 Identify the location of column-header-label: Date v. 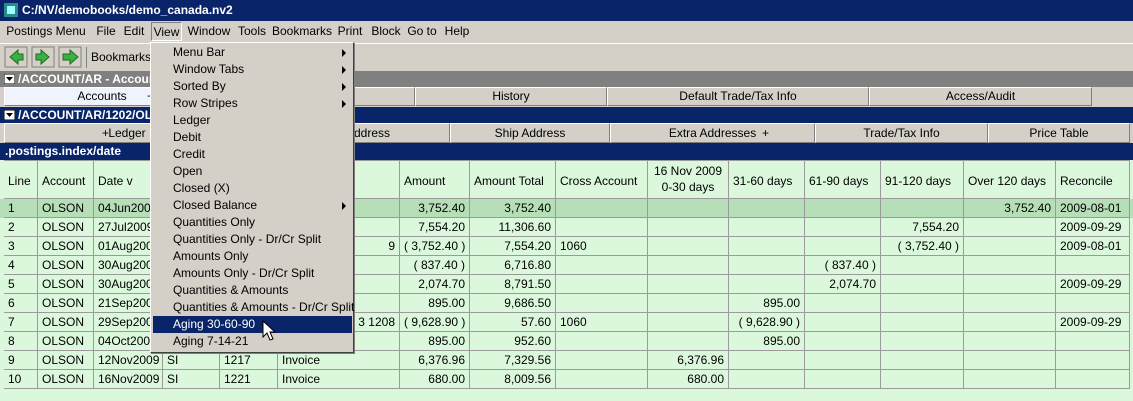
(115, 180).